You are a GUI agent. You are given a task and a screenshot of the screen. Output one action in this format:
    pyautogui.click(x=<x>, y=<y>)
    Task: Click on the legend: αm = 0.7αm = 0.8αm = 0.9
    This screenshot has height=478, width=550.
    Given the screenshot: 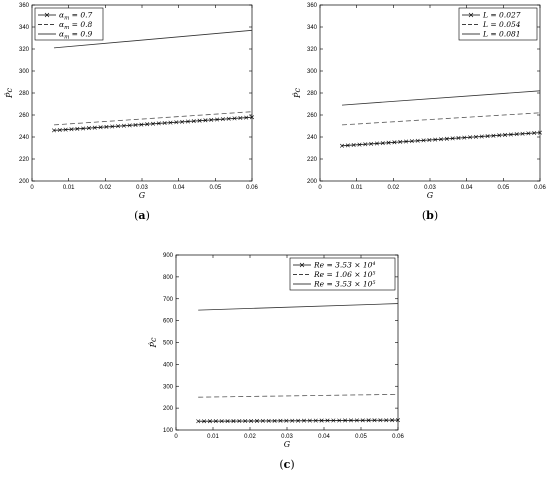 What is the action you would take?
    pyautogui.click(x=69, y=24)
    